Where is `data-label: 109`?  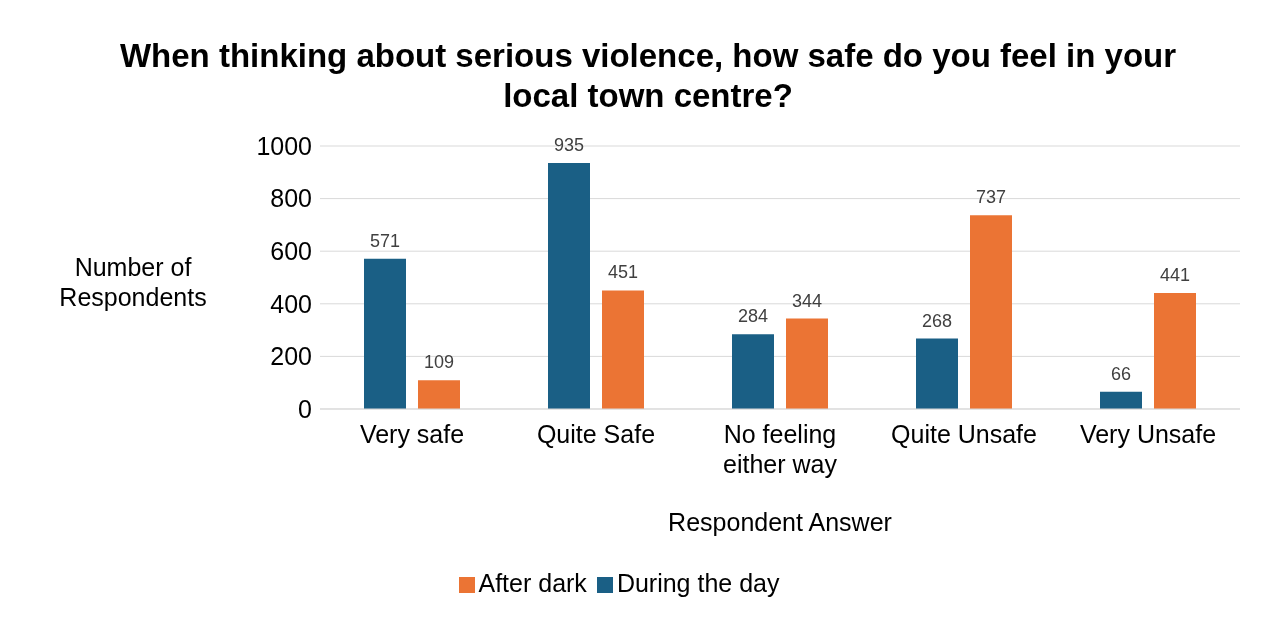 data-label: 109 is located at coordinates (439, 362).